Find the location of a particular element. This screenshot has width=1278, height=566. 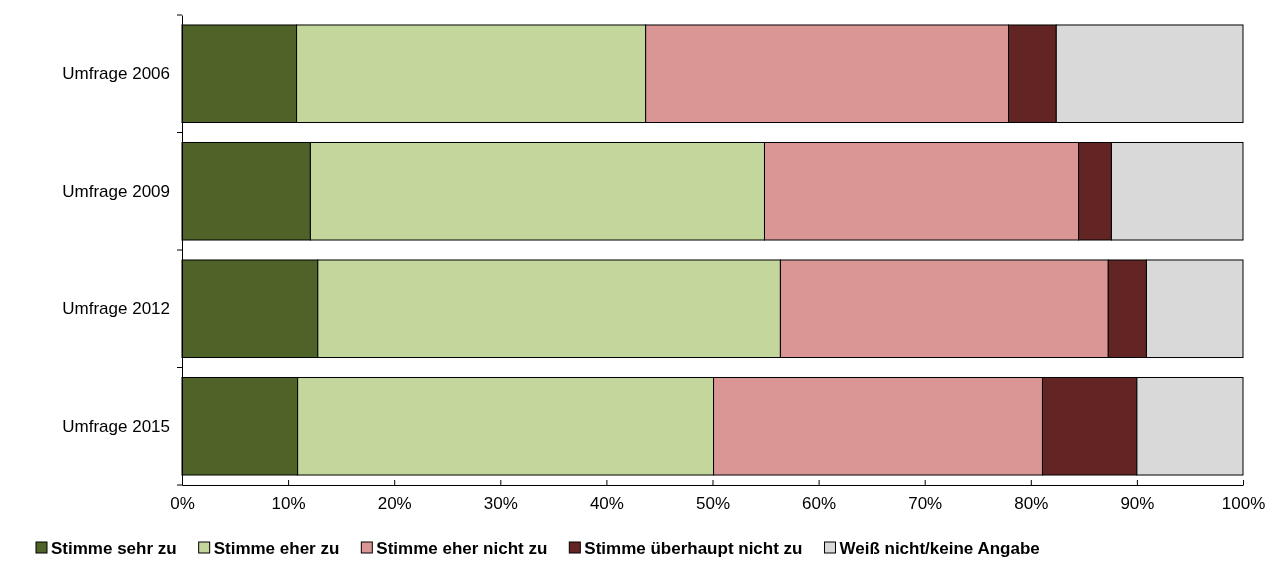

y-tick-label: Umfrage 2009 is located at coordinates (116, 191).